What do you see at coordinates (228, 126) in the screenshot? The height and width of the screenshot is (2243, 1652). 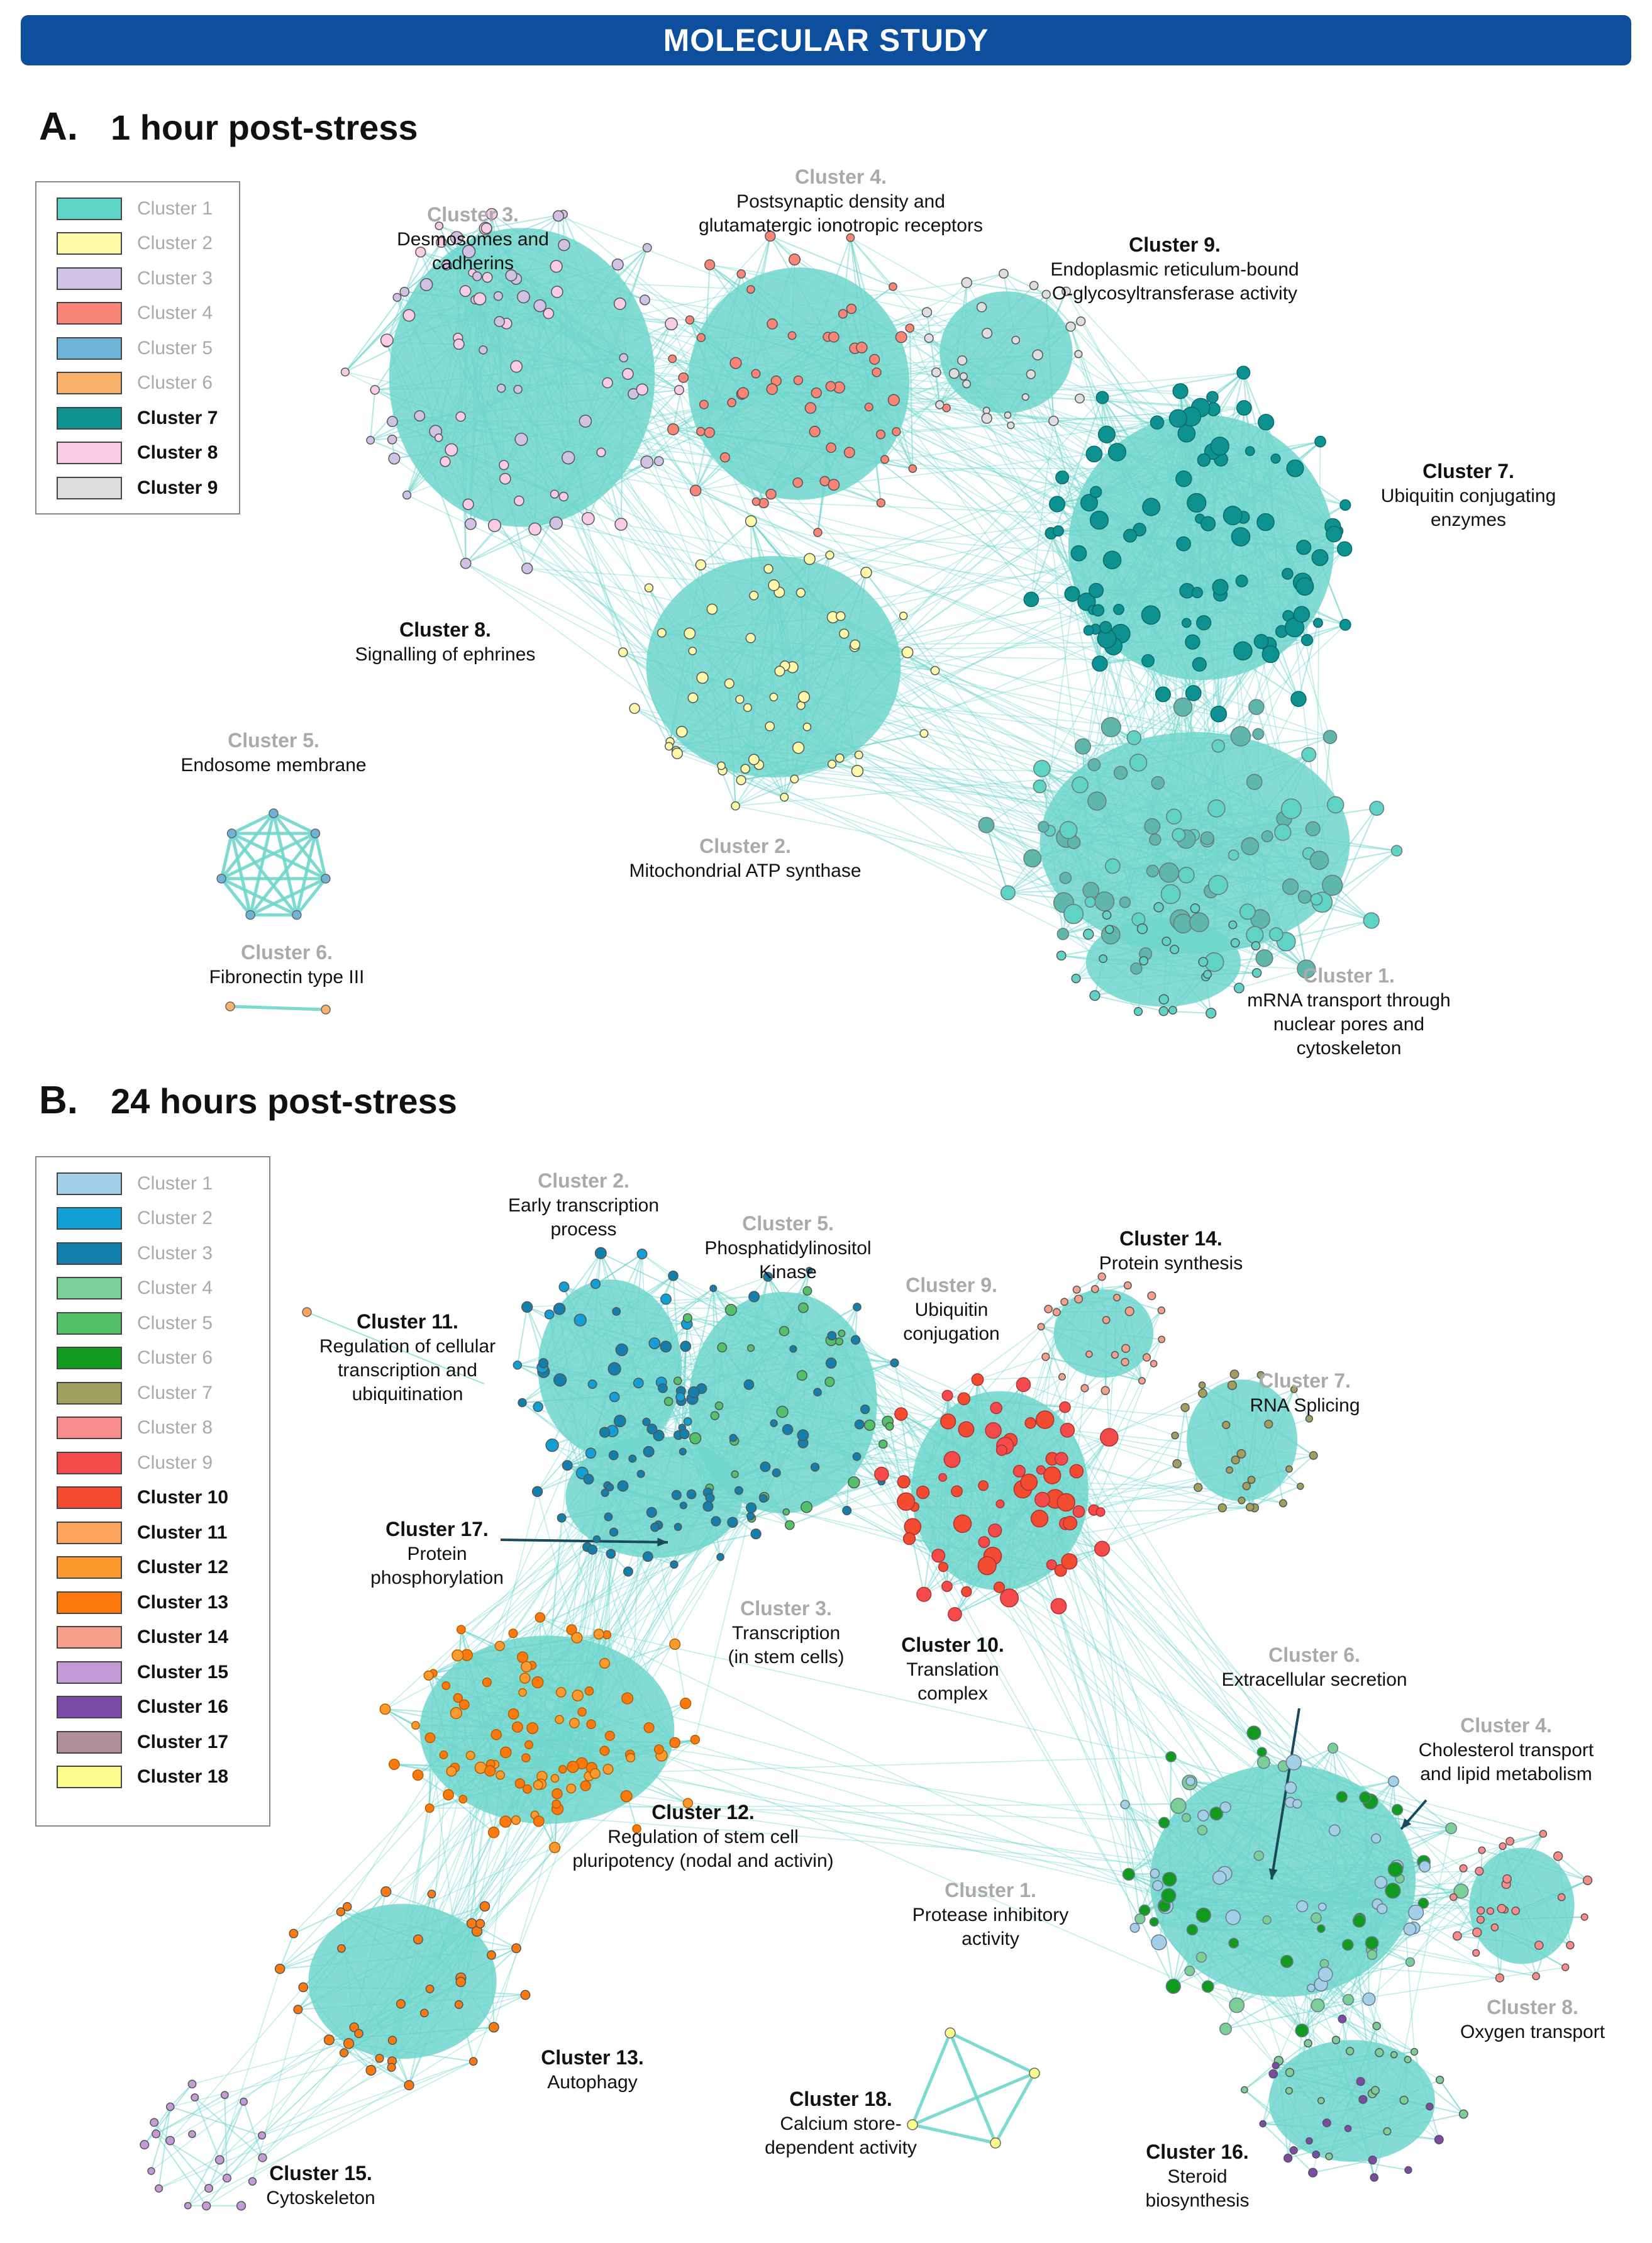 I see `panel-a-title: A. 1 hour post-stress` at bounding box center [228, 126].